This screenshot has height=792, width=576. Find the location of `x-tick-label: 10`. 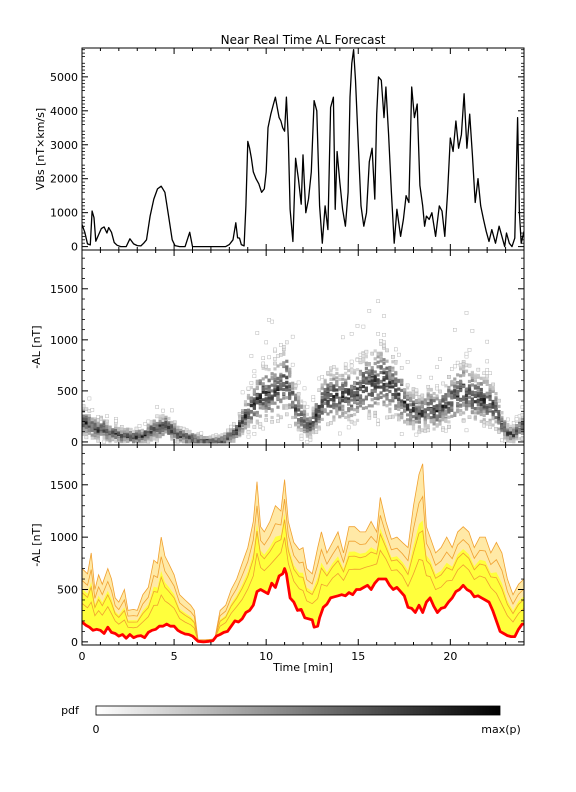

x-tick-label: 10 is located at coordinates (266, 656).